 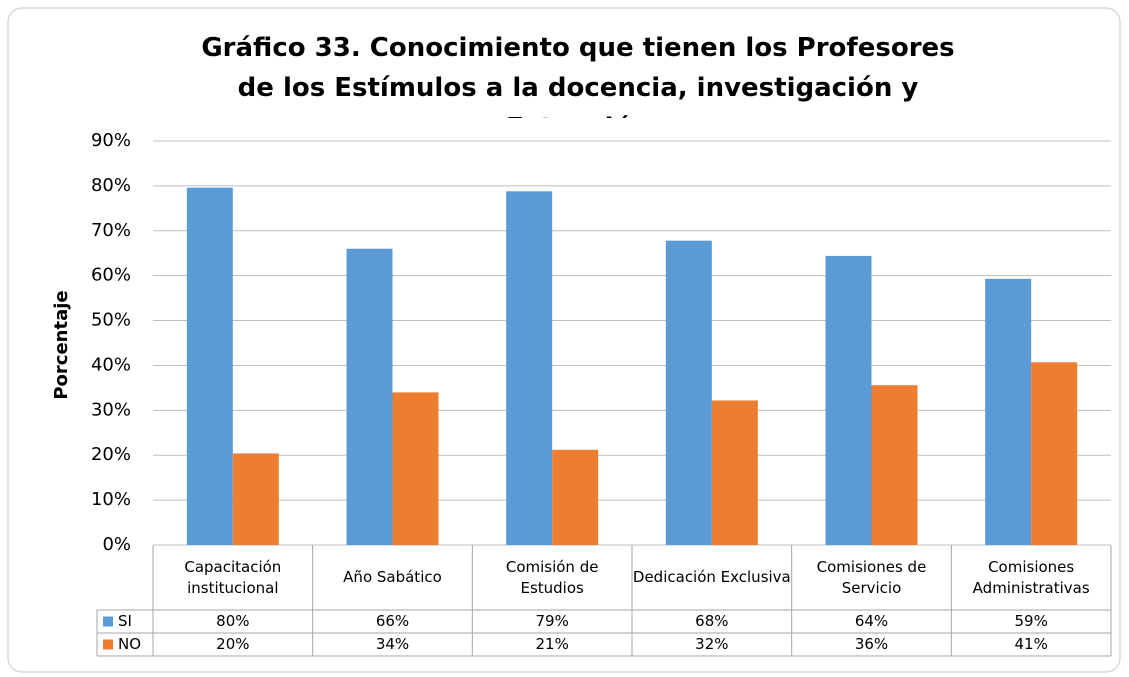 What do you see at coordinates (1030, 644) in the screenshot?
I see `value-label: 41%` at bounding box center [1030, 644].